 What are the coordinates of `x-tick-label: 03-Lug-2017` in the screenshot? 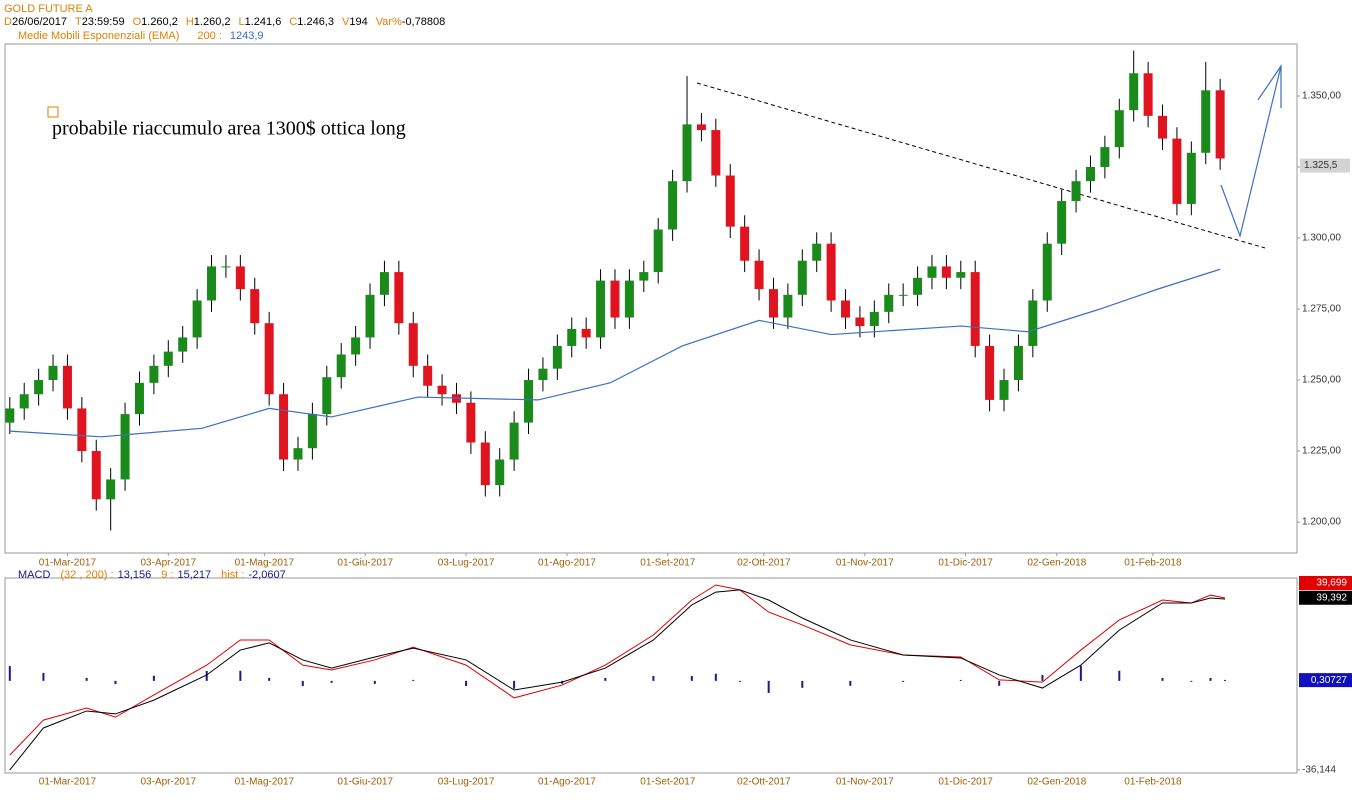 It's located at (466, 563).